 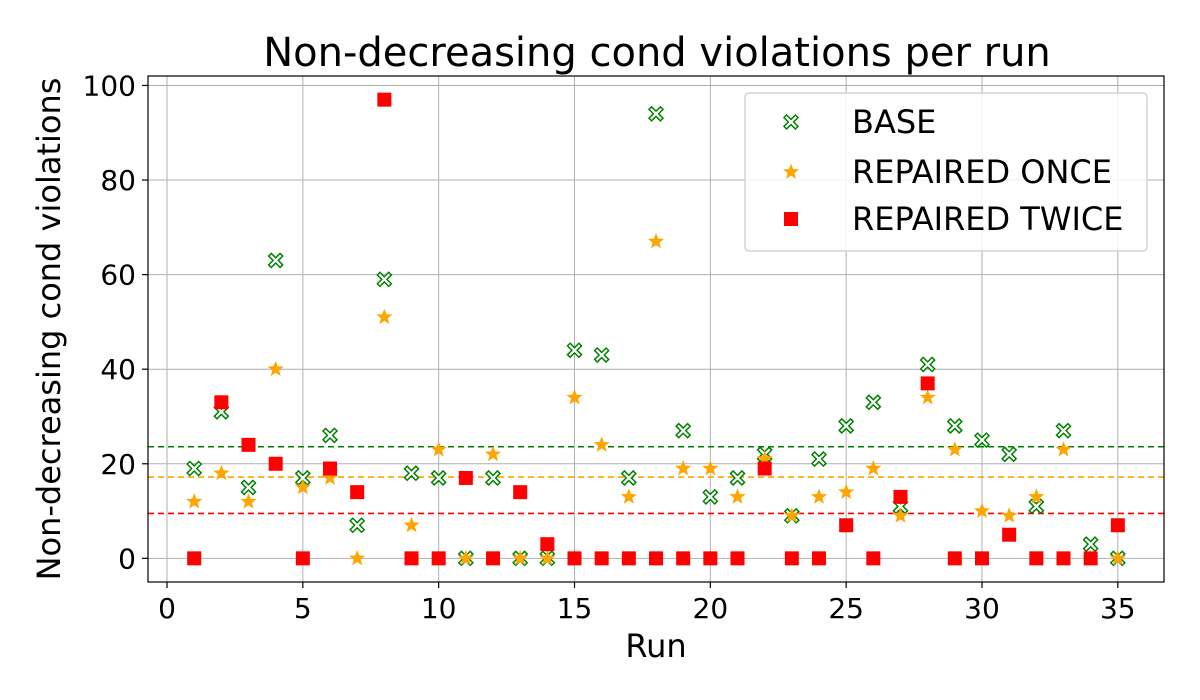 I want to click on y-axis-ticks: 0 20 40 60 80 100, so click(x=115, y=322).